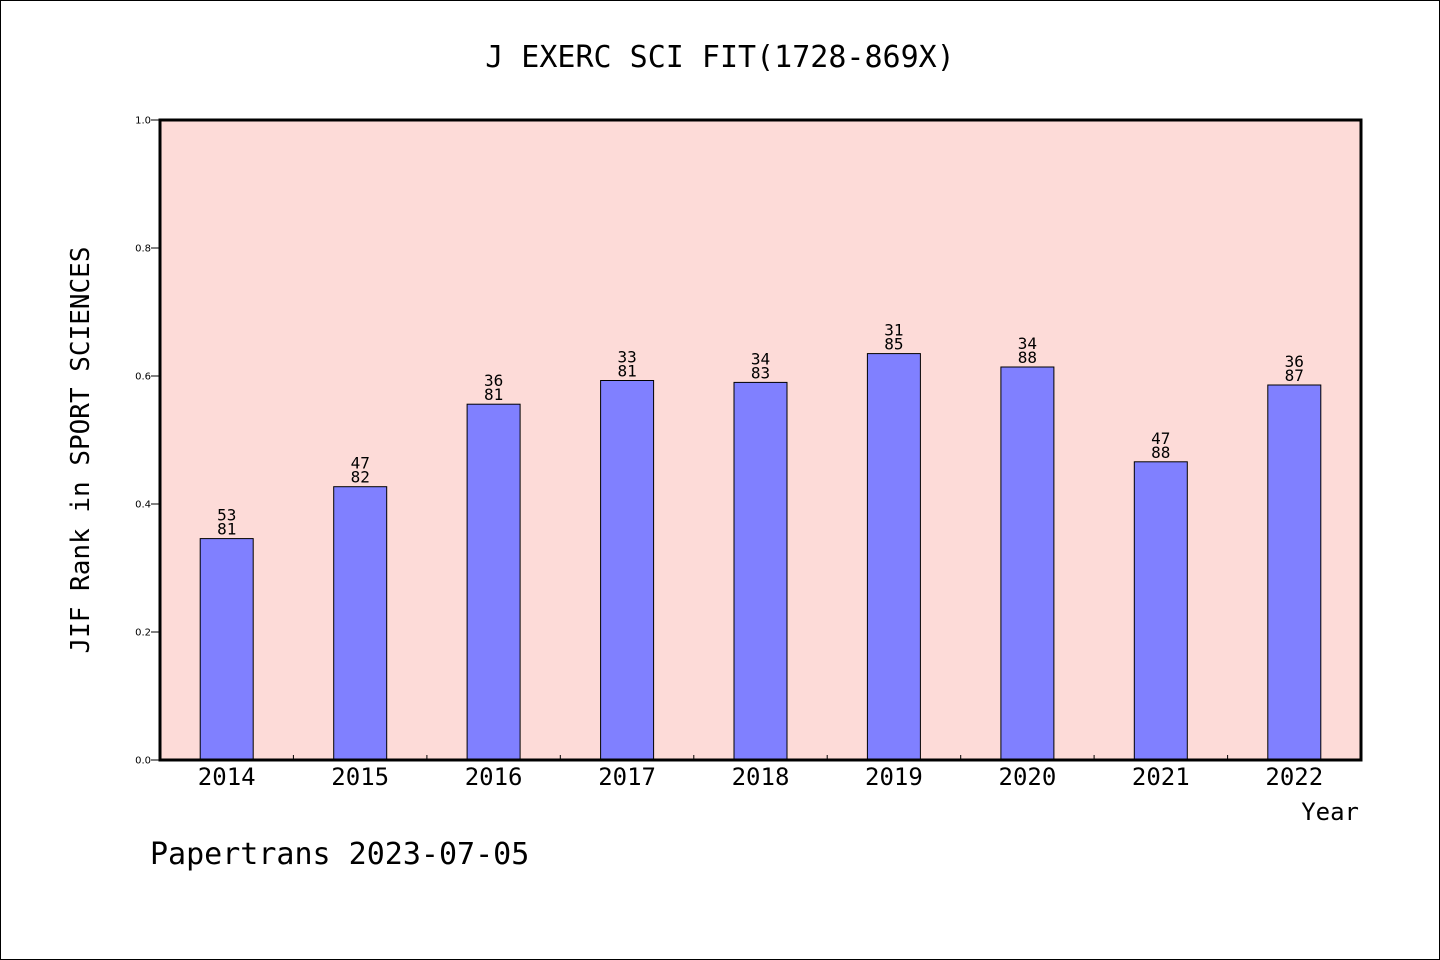 This screenshot has width=1440, height=960. Describe the element at coordinates (1294, 572) in the screenshot. I see `bar-2022` at that location.